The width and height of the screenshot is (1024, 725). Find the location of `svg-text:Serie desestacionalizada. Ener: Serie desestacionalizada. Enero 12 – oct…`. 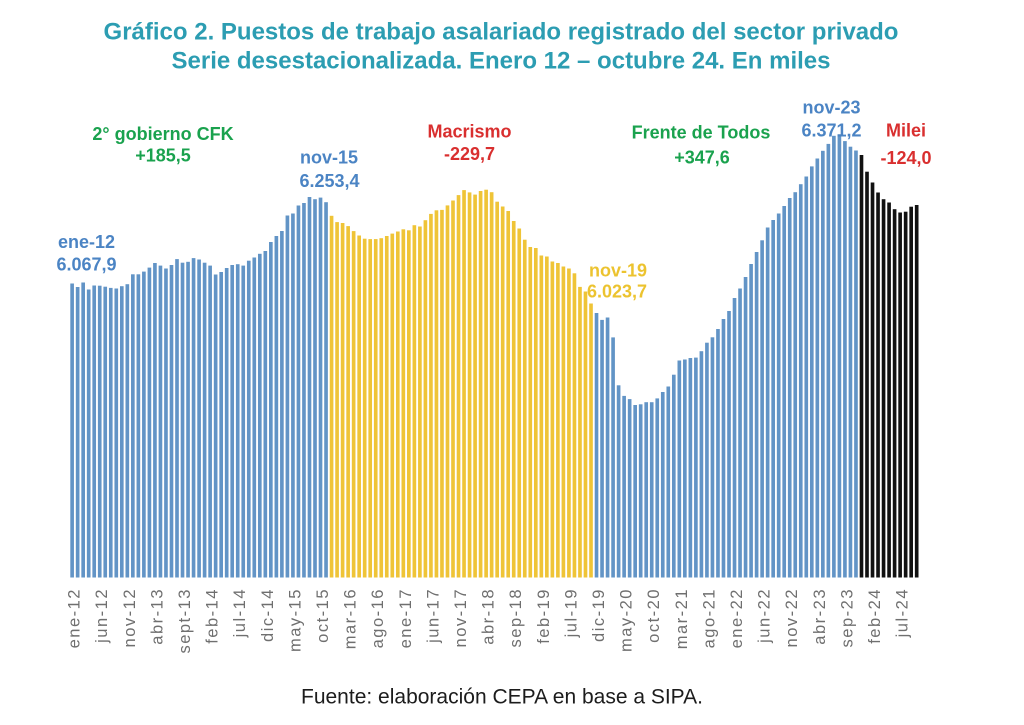

svg-text:Serie desestacionalizada. Ener: Serie desestacionalizada. Enero 12 – oct… is located at coordinates (501, 61).